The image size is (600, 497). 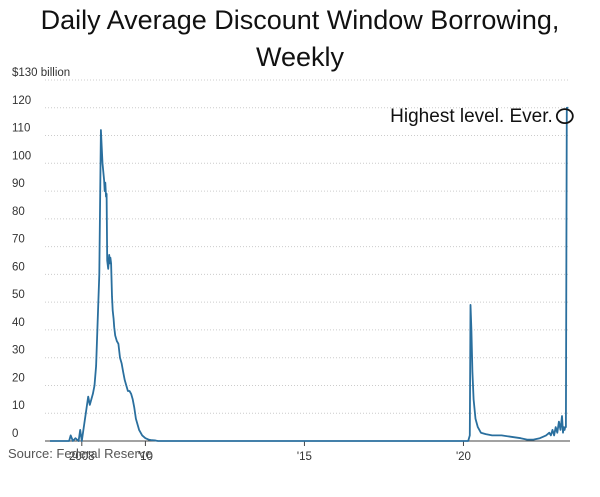 What do you see at coordinates (18, 295) in the screenshot?
I see `y-tick-label-5: 50` at bounding box center [18, 295].